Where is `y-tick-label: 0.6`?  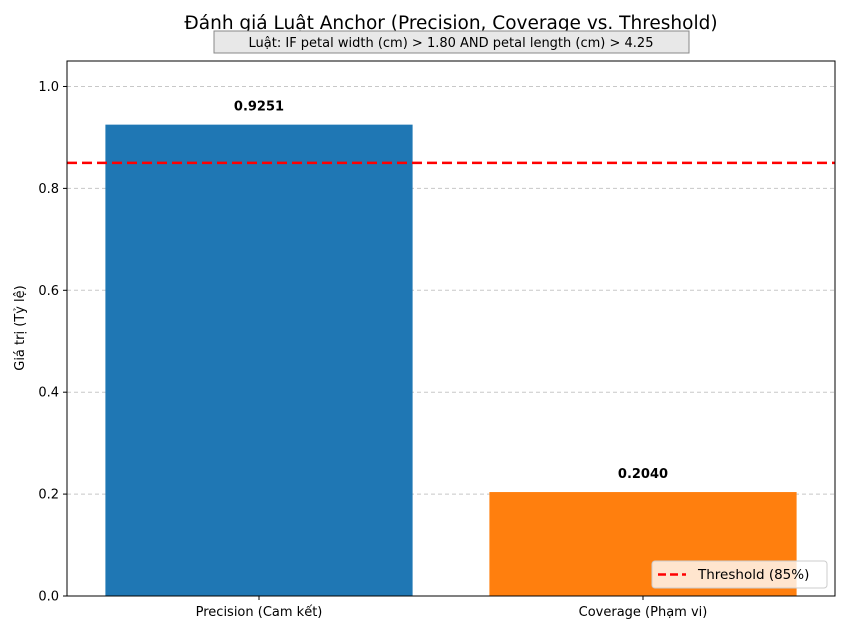
y-tick-label: 0.6 is located at coordinates (48, 291).